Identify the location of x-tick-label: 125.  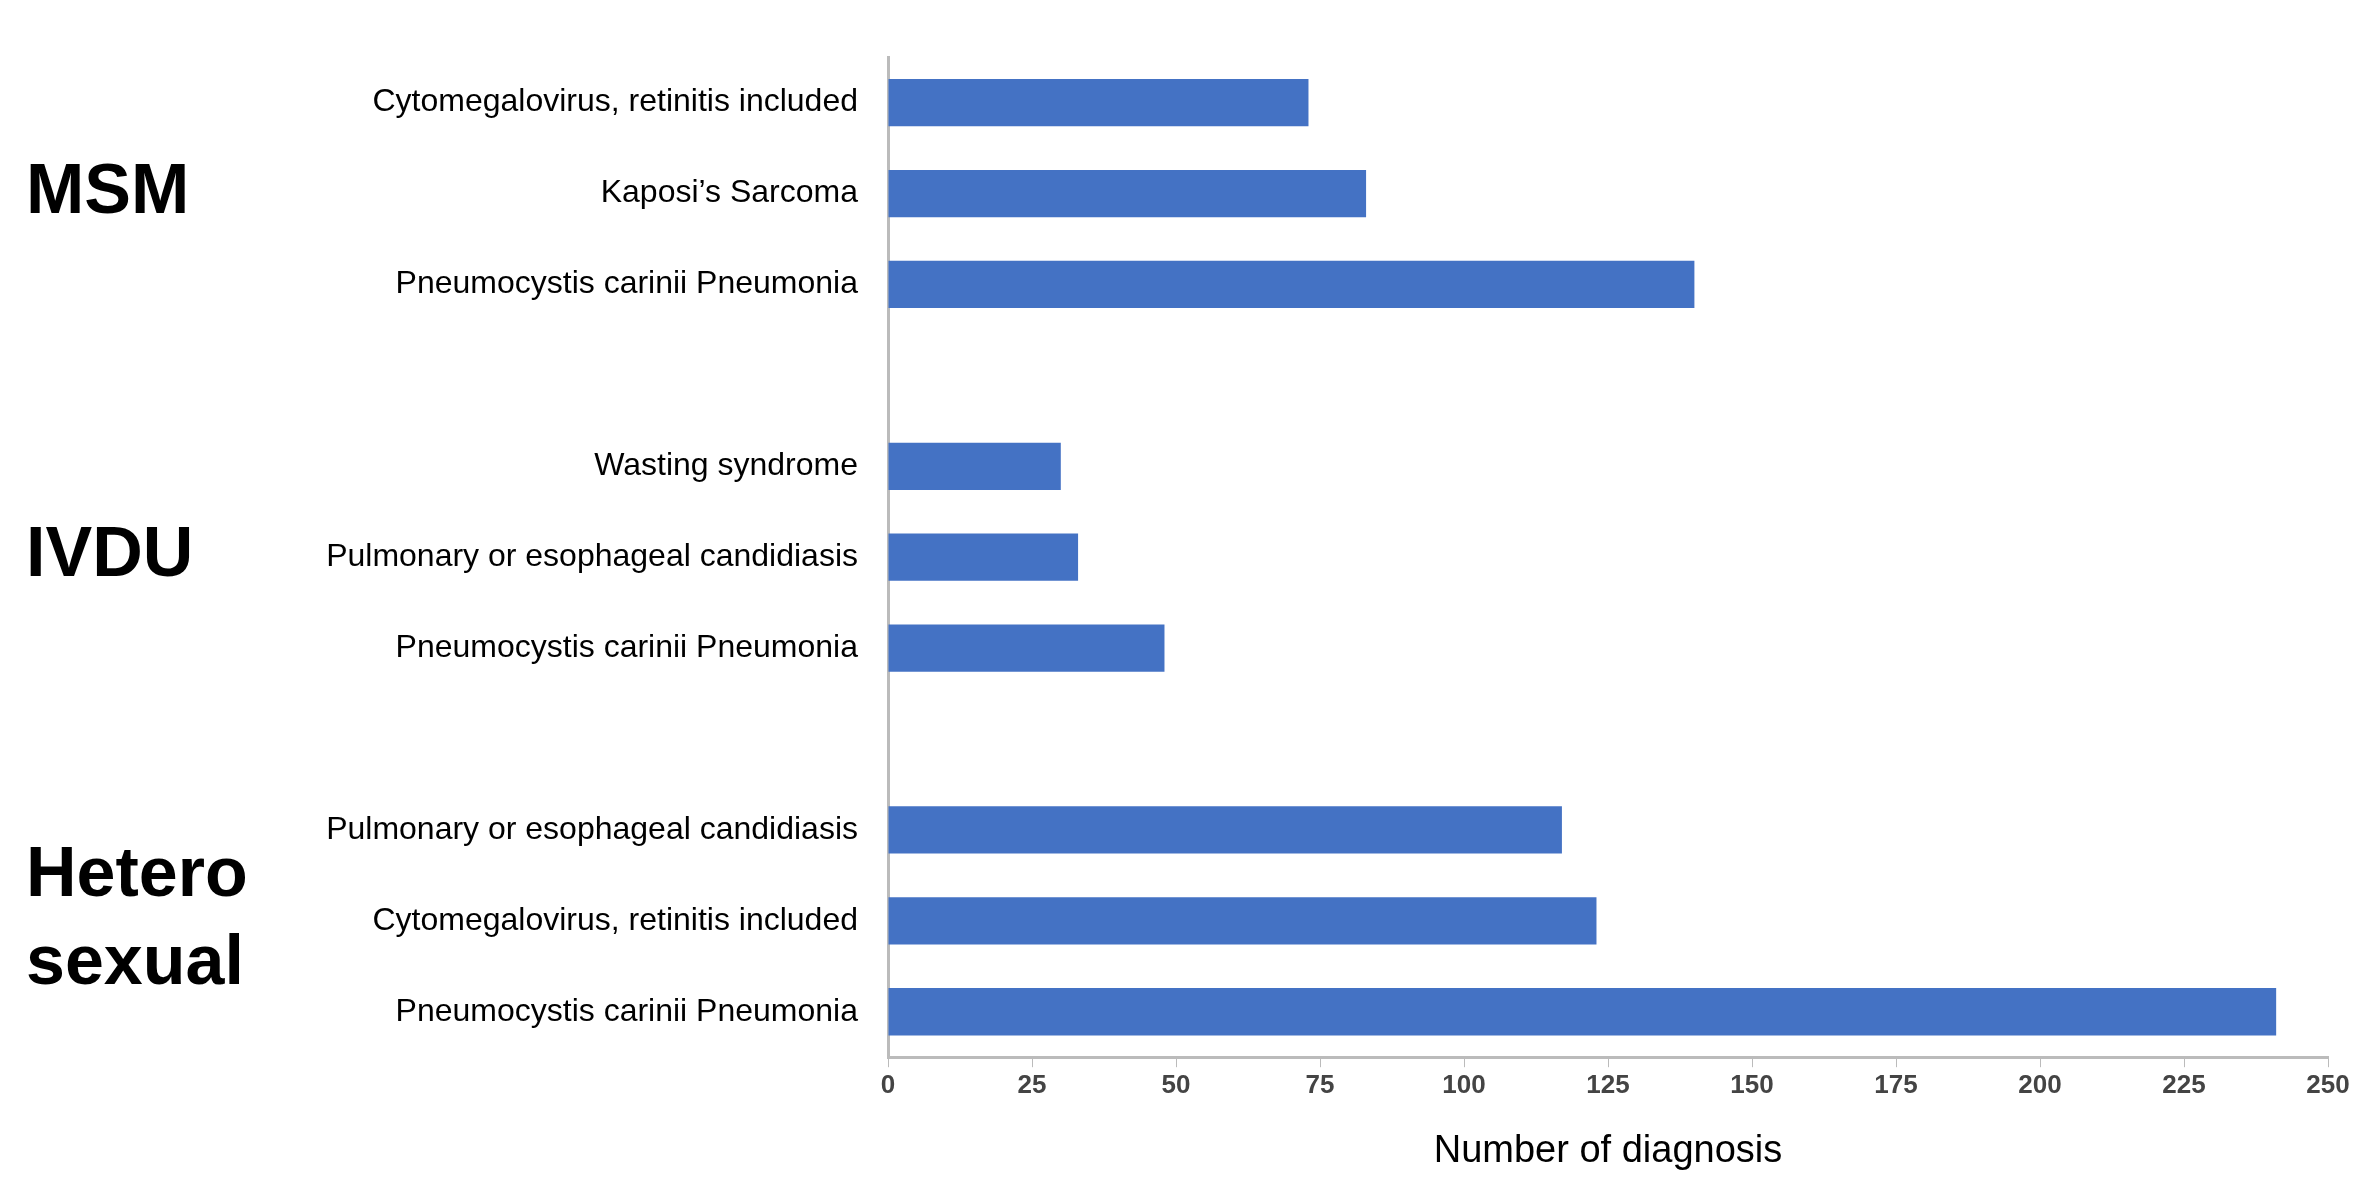
(1608, 1083).